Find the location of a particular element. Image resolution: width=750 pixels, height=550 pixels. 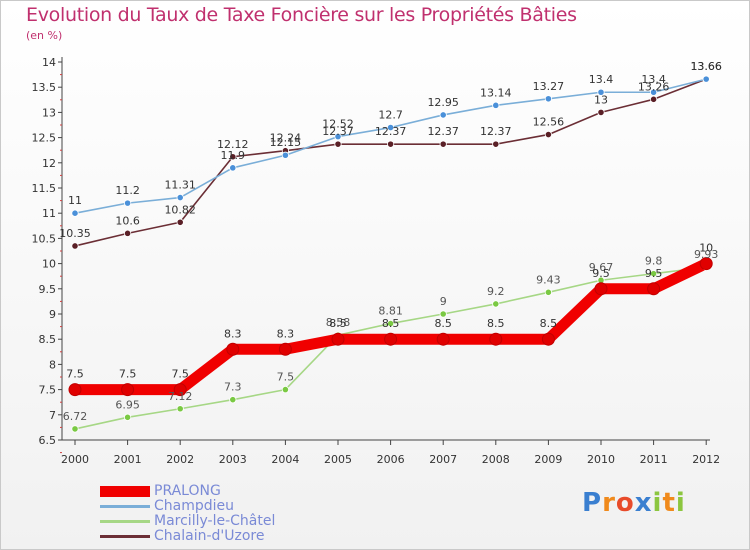

data-label: 11.31 is located at coordinates (180, 185).